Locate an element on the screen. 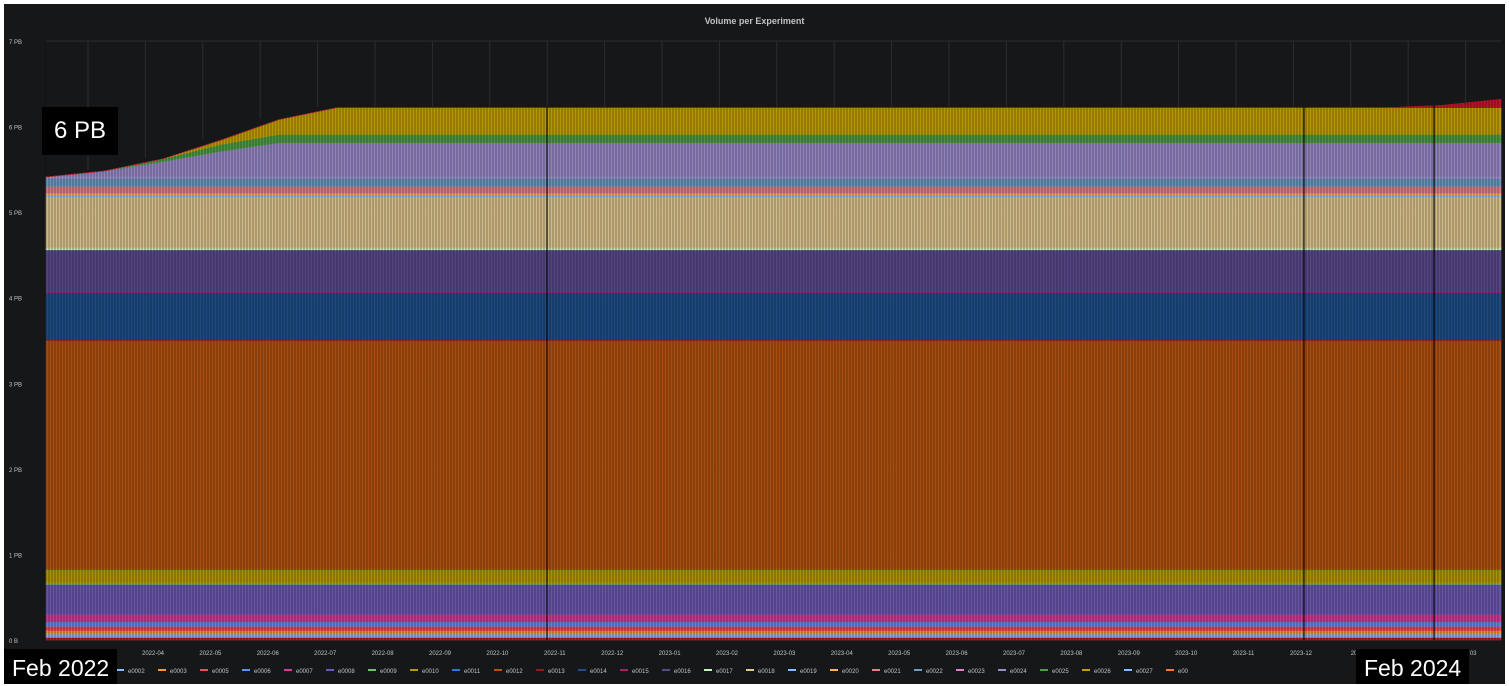 The width and height of the screenshot is (1509, 686). legend-swatch-e0013 is located at coordinates (540, 670).